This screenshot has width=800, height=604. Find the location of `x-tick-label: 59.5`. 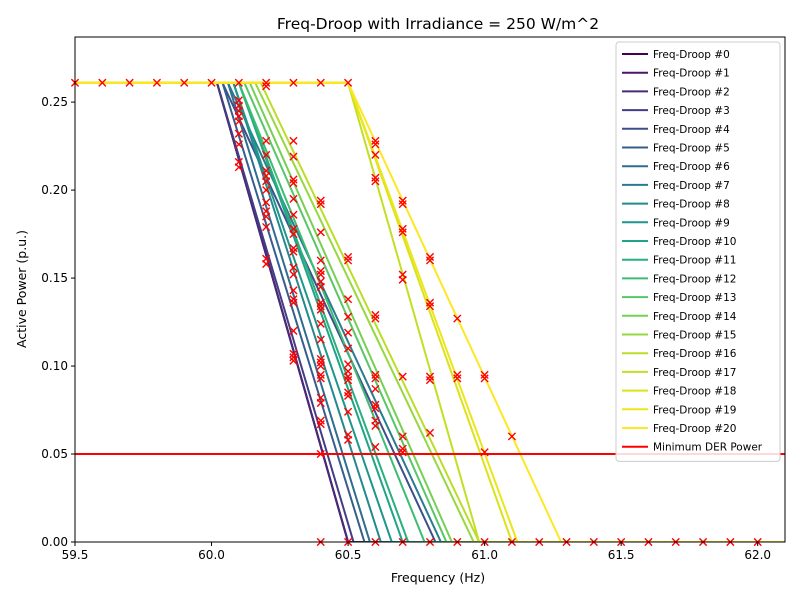

x-tick-label: 59.5 is located at coordinates (75, 555).